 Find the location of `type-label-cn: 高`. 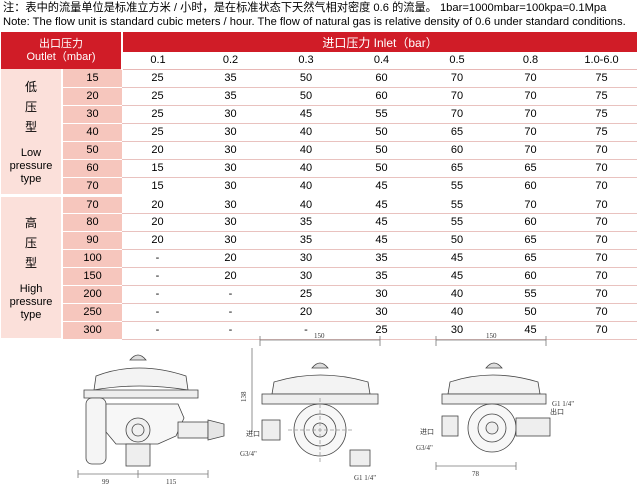

type-label-cn: 高 is located at coordinates (30, 222).